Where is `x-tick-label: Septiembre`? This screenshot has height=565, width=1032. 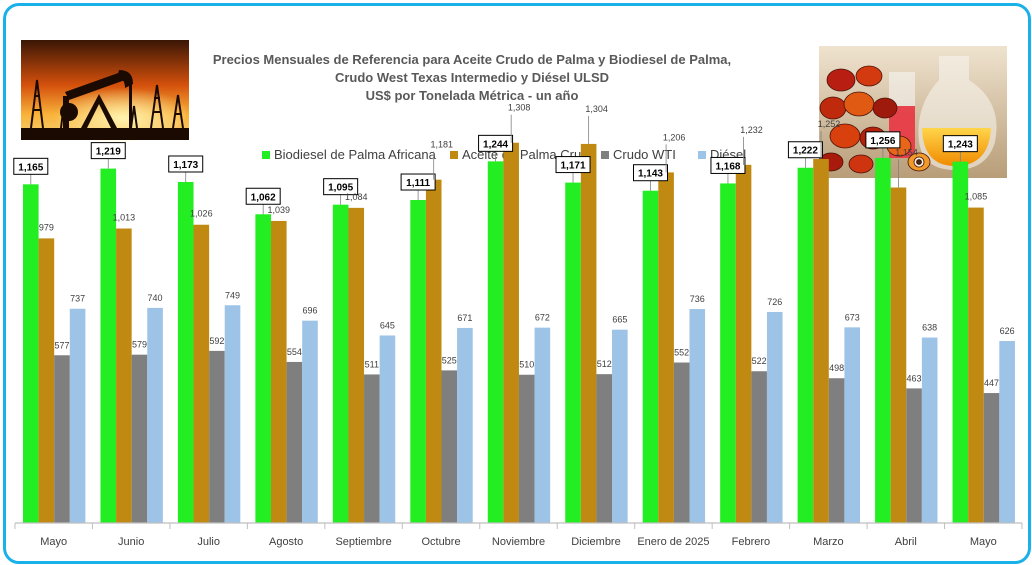
x-tick-label: Septiembre is located at coordinates (363, 542).